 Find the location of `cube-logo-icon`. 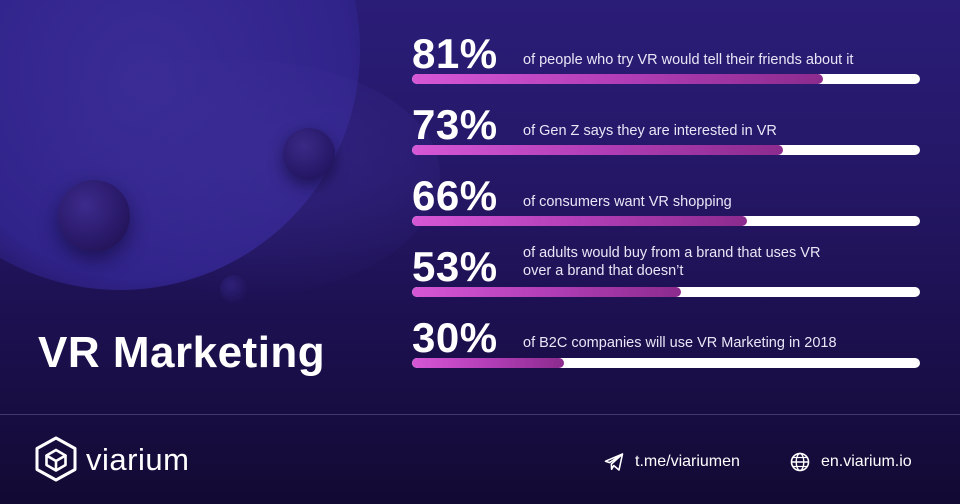

cube-logo-icon is located at coordinates (56, 459).